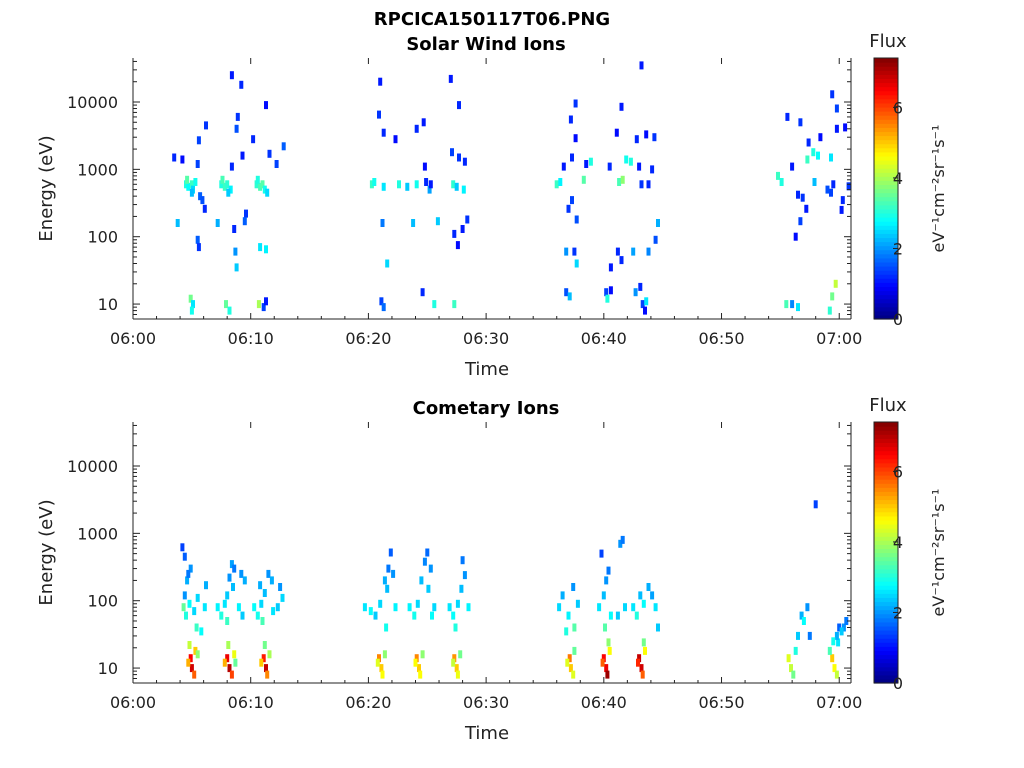 The height and width of the screenshot is (768, 1024). Describe the element at coordinates (102, 601) in the screenshot. I see `y-tick-label: 100` at that location.